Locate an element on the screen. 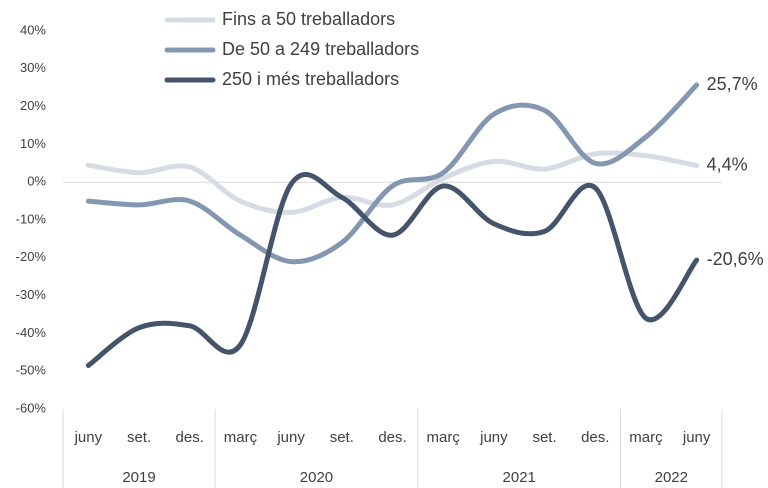 The width and height of the screenshot is (768, 488). year-label: 2022 is located at coordinates (671, 477).